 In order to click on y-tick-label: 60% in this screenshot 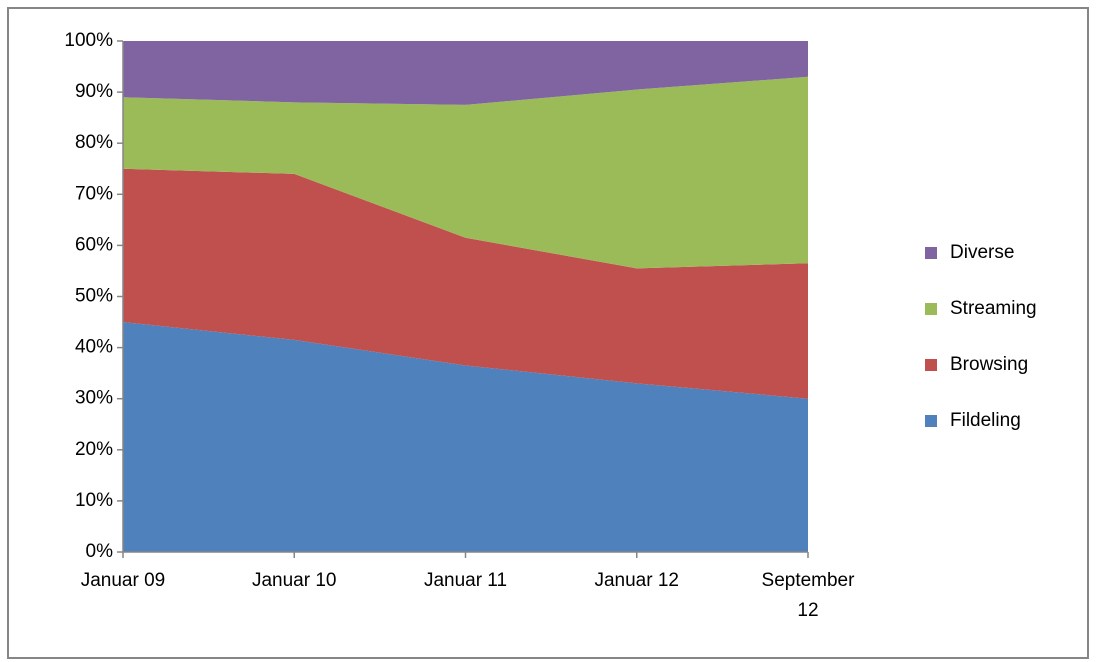, I will do `click(94, 244)`.